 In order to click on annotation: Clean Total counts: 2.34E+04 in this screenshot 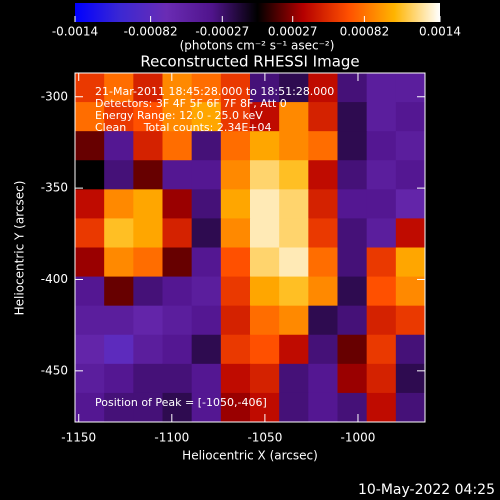, I will do `click(183, 127)`.